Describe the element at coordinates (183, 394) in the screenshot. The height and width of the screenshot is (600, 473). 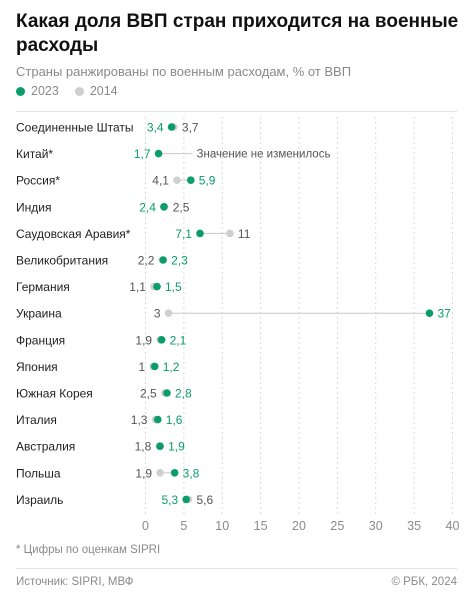
I see `value-label-2023: 2,8` at that location.